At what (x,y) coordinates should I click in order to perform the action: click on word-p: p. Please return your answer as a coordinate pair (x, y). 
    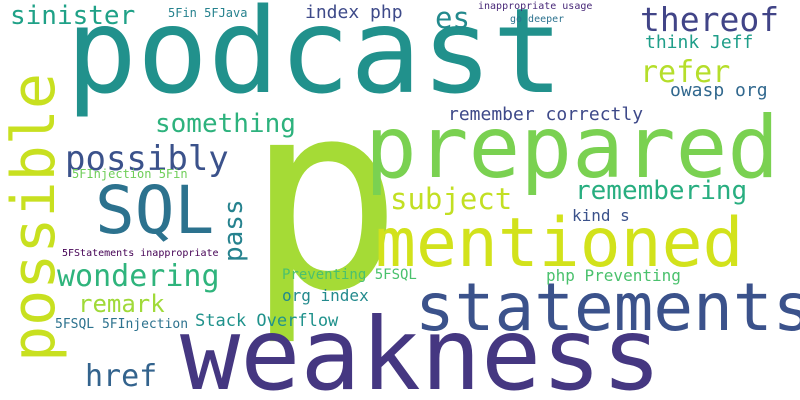
    Looking at the image, I should click on (324, 198).